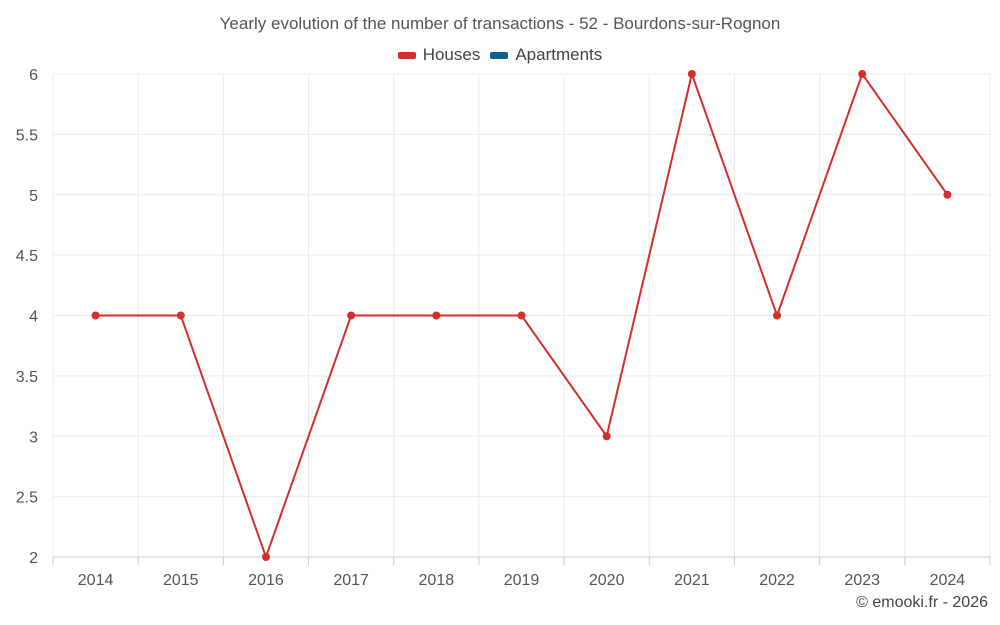 The image size is (1000, 625). What do you see at coordinates (27, 377) in the screenshot?
I see `y-tick-label: 3.5` at bounding box center [27, 377].